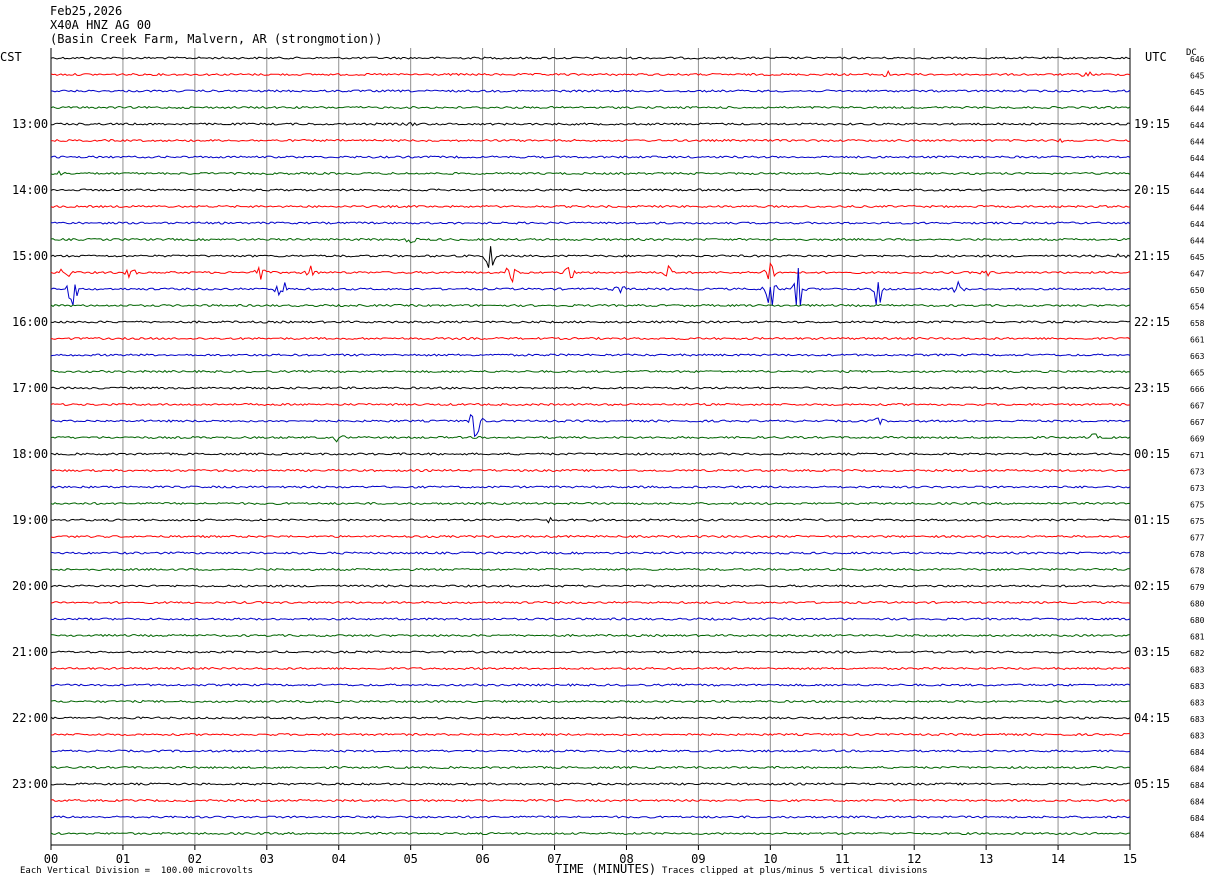  Describe the element at coordinates (1152, 190) in the screenshot. I see `utc-label-2015: 20:15` at that location.